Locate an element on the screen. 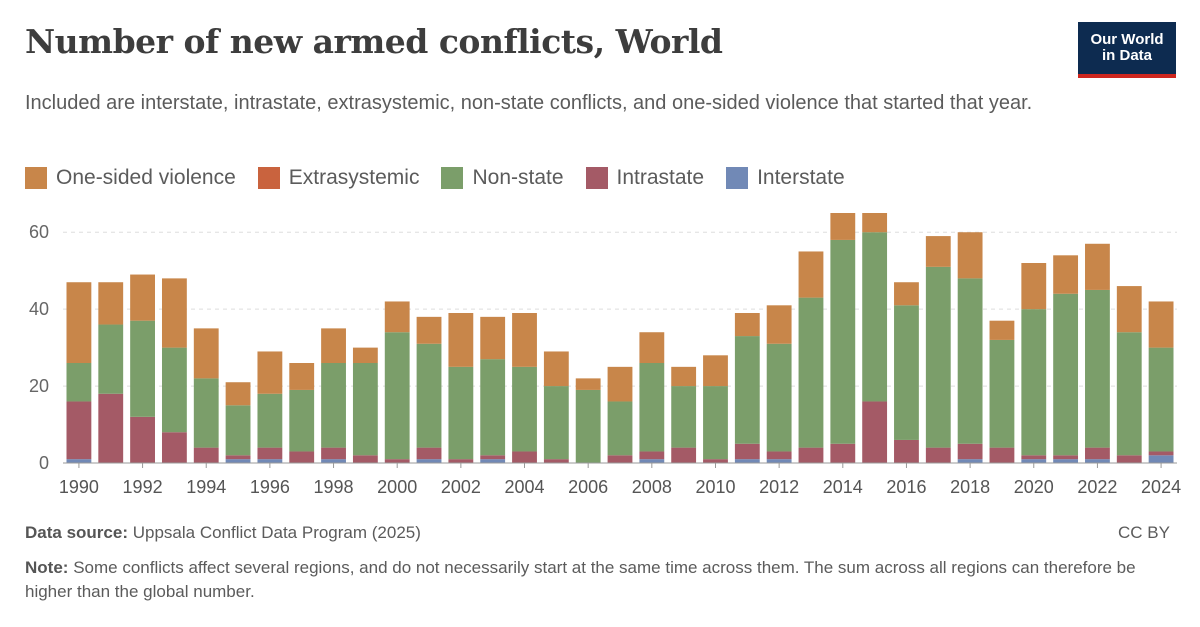  bar-one-sided-2002 is located at coordinates (461, 340).